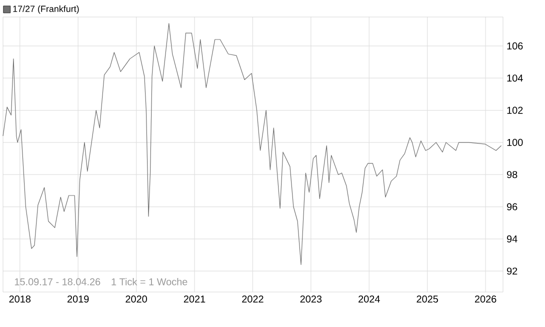  I want to click on x-tick-label: 2025, so click(427, 299).